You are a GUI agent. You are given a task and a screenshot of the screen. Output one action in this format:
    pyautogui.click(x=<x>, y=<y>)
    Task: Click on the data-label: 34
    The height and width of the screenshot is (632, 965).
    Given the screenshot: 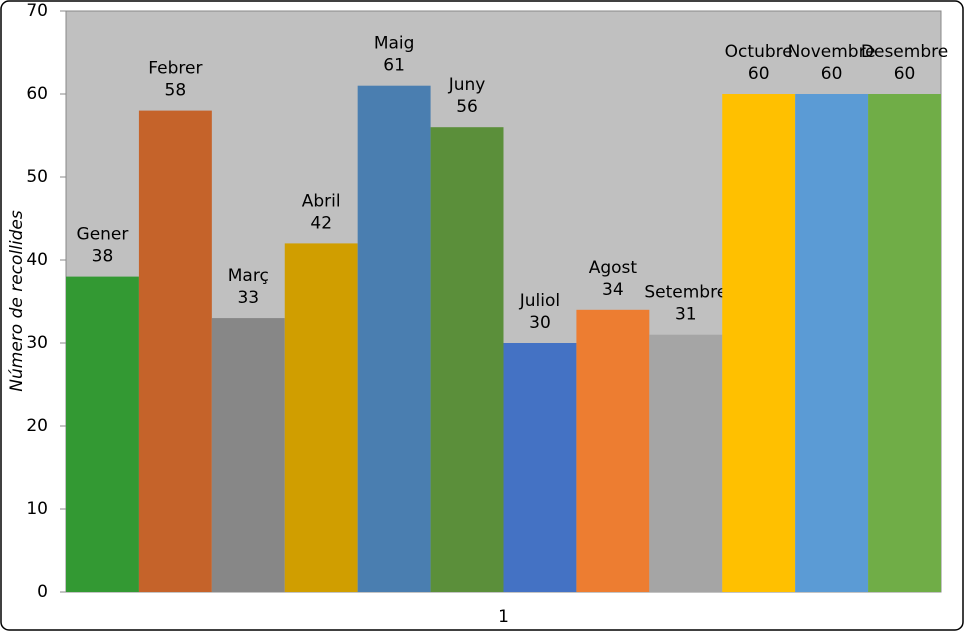 What is the action you would take?
    pyautogui.click(x=613, y=290)
    